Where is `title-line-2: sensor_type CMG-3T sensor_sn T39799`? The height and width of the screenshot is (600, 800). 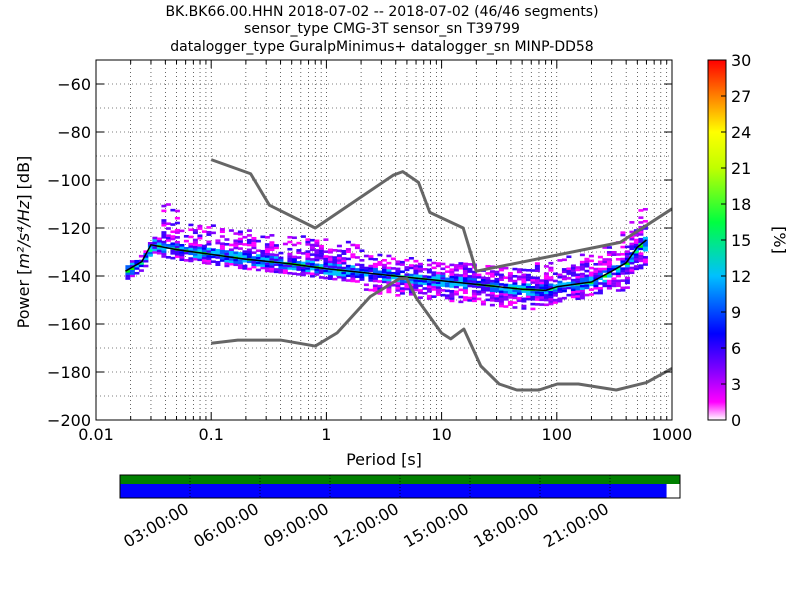
title-line-2: sensor_type CMG-3T sensor_sn T39799 is located at coordinates (382, 29).